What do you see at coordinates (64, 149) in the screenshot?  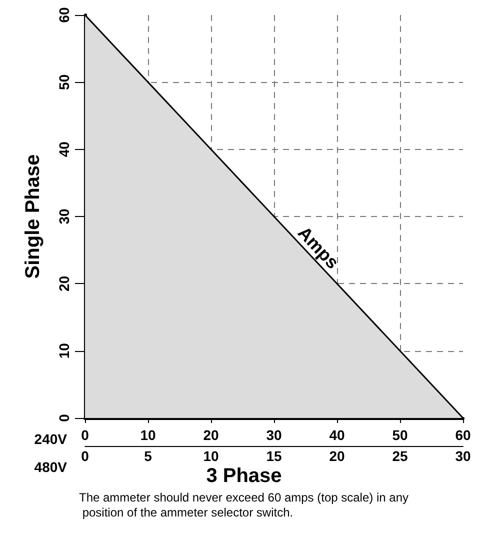 I see `y-tick-label: 40` at bounding box center [64, 149].